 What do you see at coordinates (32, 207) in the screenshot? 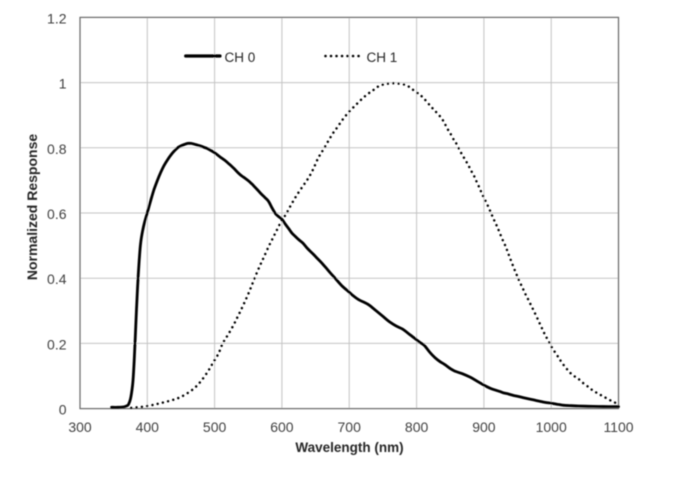
I see `svg-text: Normalized Response` at bounding box center [32, 207].